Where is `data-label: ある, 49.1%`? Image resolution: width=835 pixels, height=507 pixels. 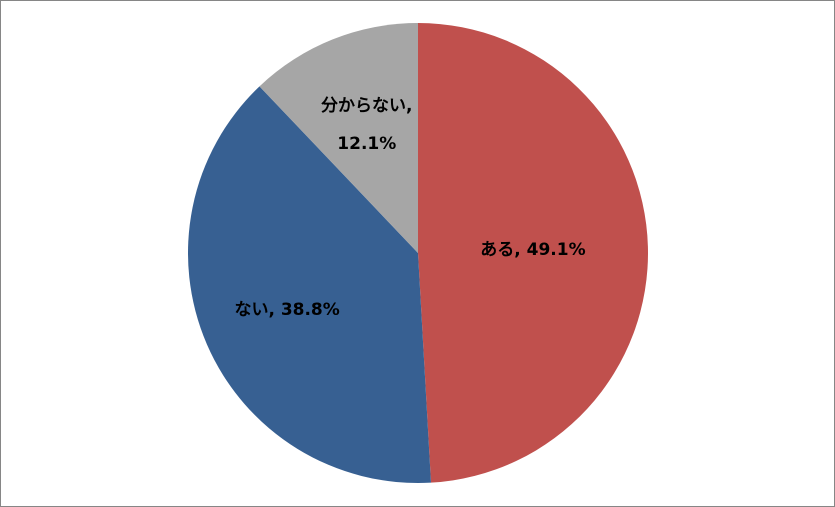 data-label: ある, 49.1% is located at coordinates (533, 249).